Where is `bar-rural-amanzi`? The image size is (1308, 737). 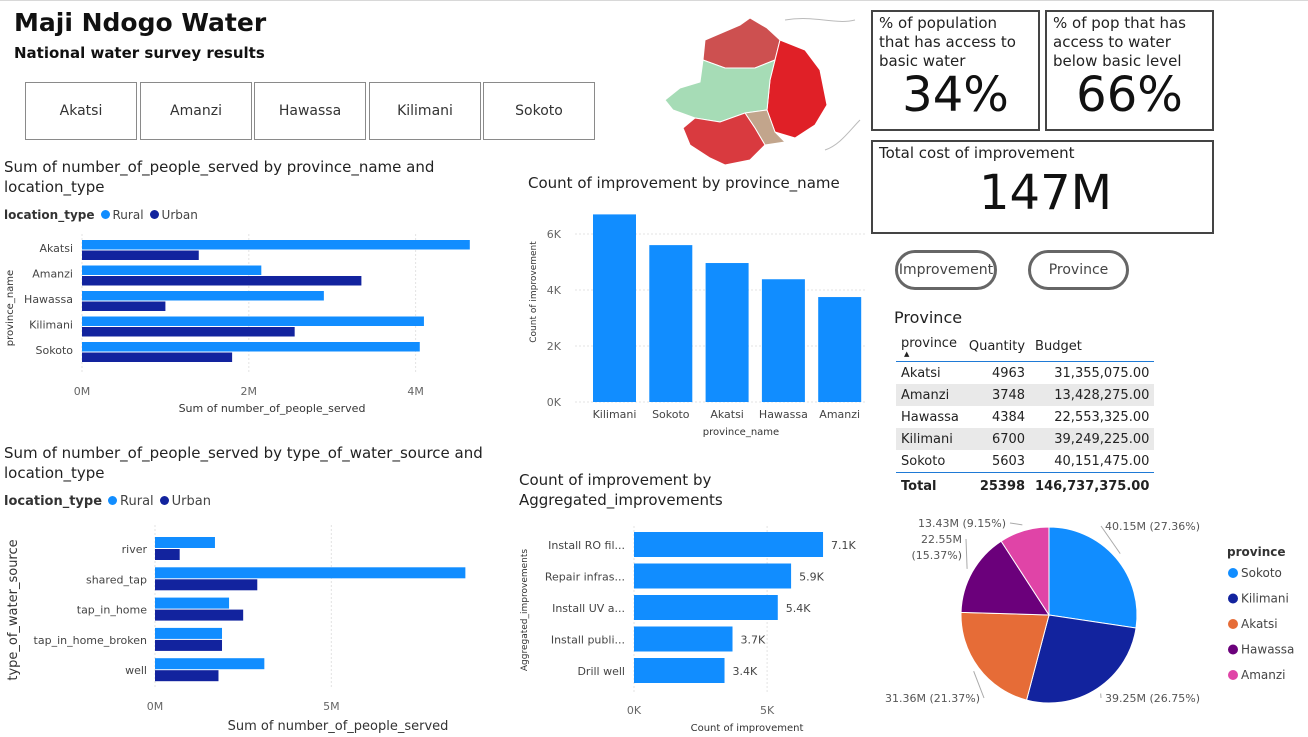
bar-rural-amanzi is located at coordinates (172, 270).